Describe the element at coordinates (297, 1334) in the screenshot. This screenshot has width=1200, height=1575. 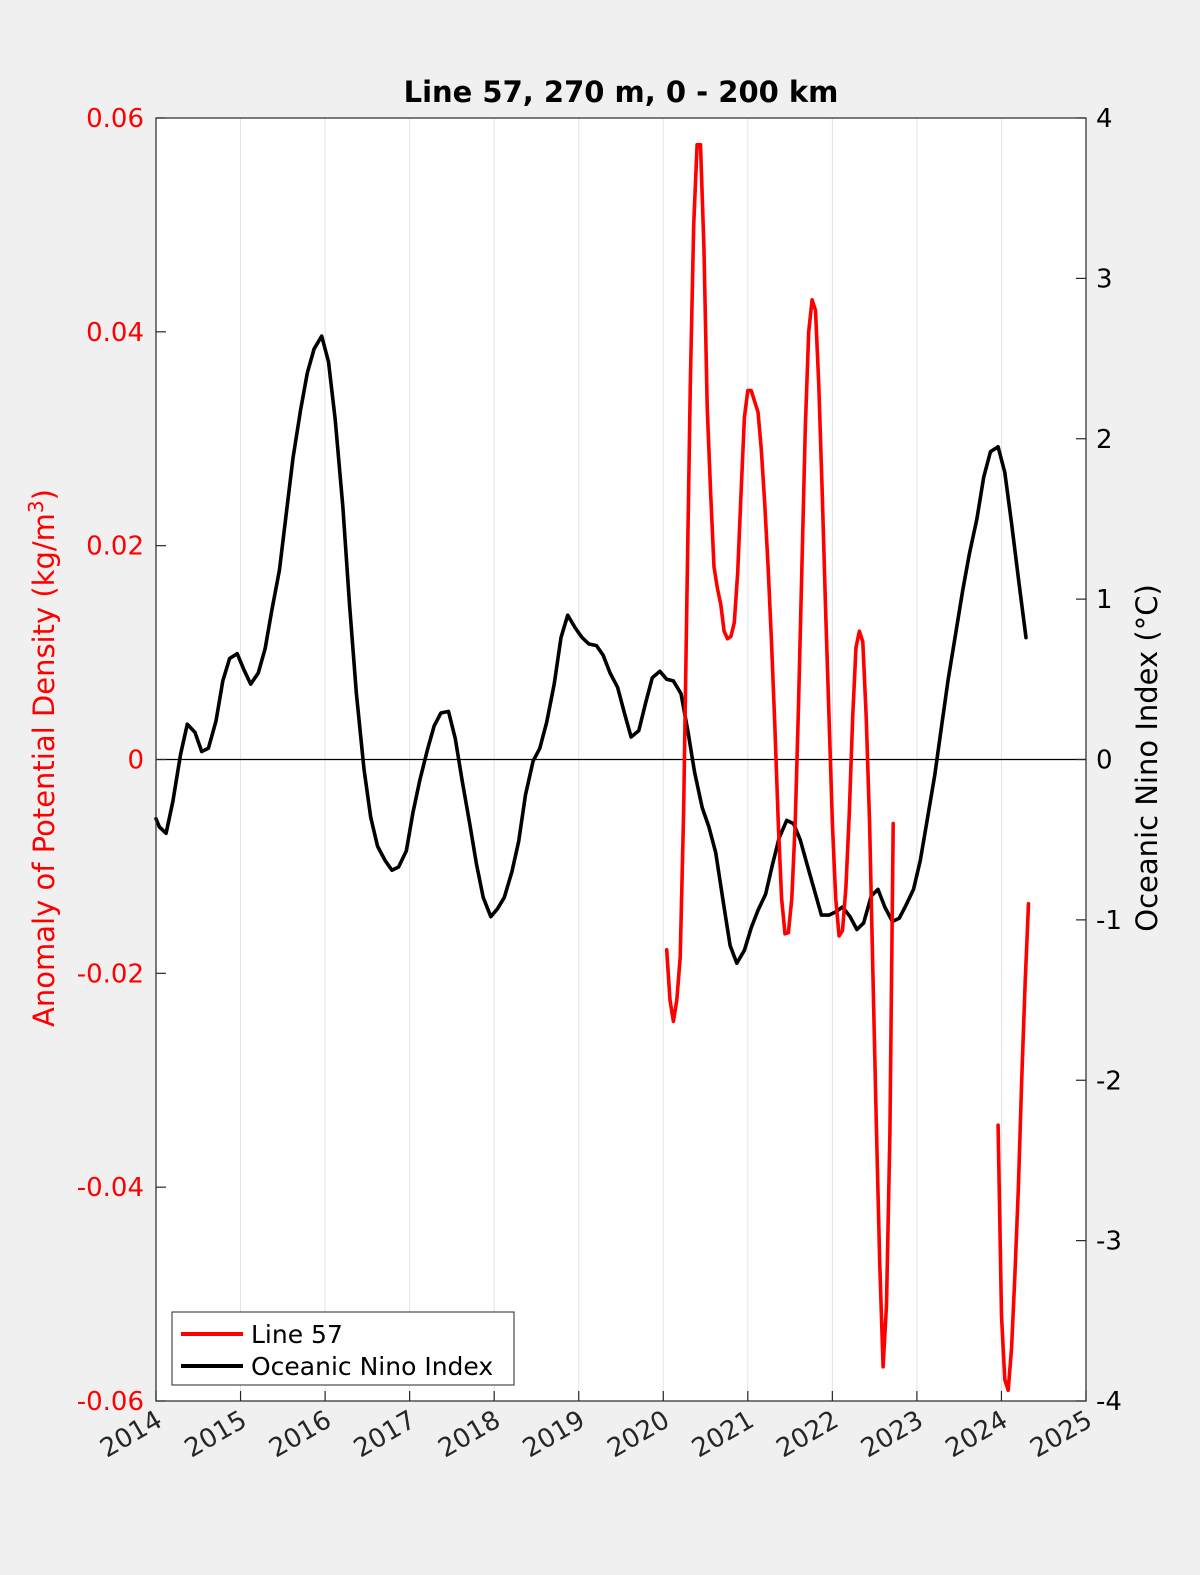
I see `legend-label-line57: Line 57` at that location.